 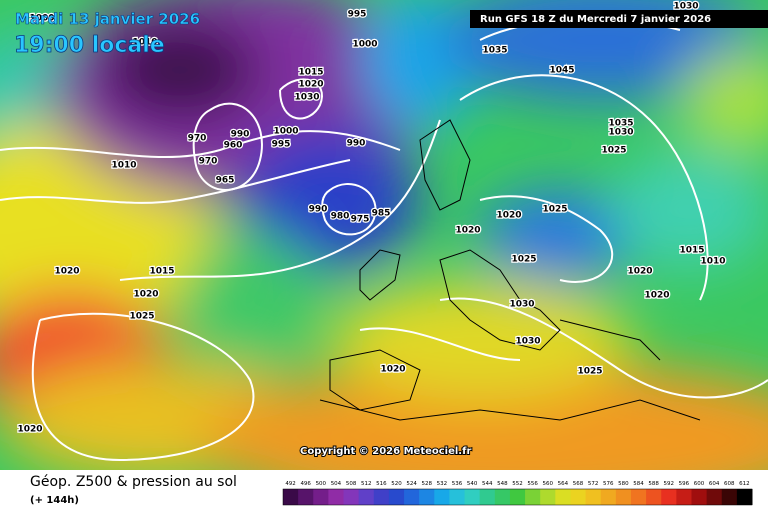 What do you see at coordinates (107, 19) in the screenshot?
I see `forecast-date: Mardi 13 janvier 2026` at bounding box center [107, 19].